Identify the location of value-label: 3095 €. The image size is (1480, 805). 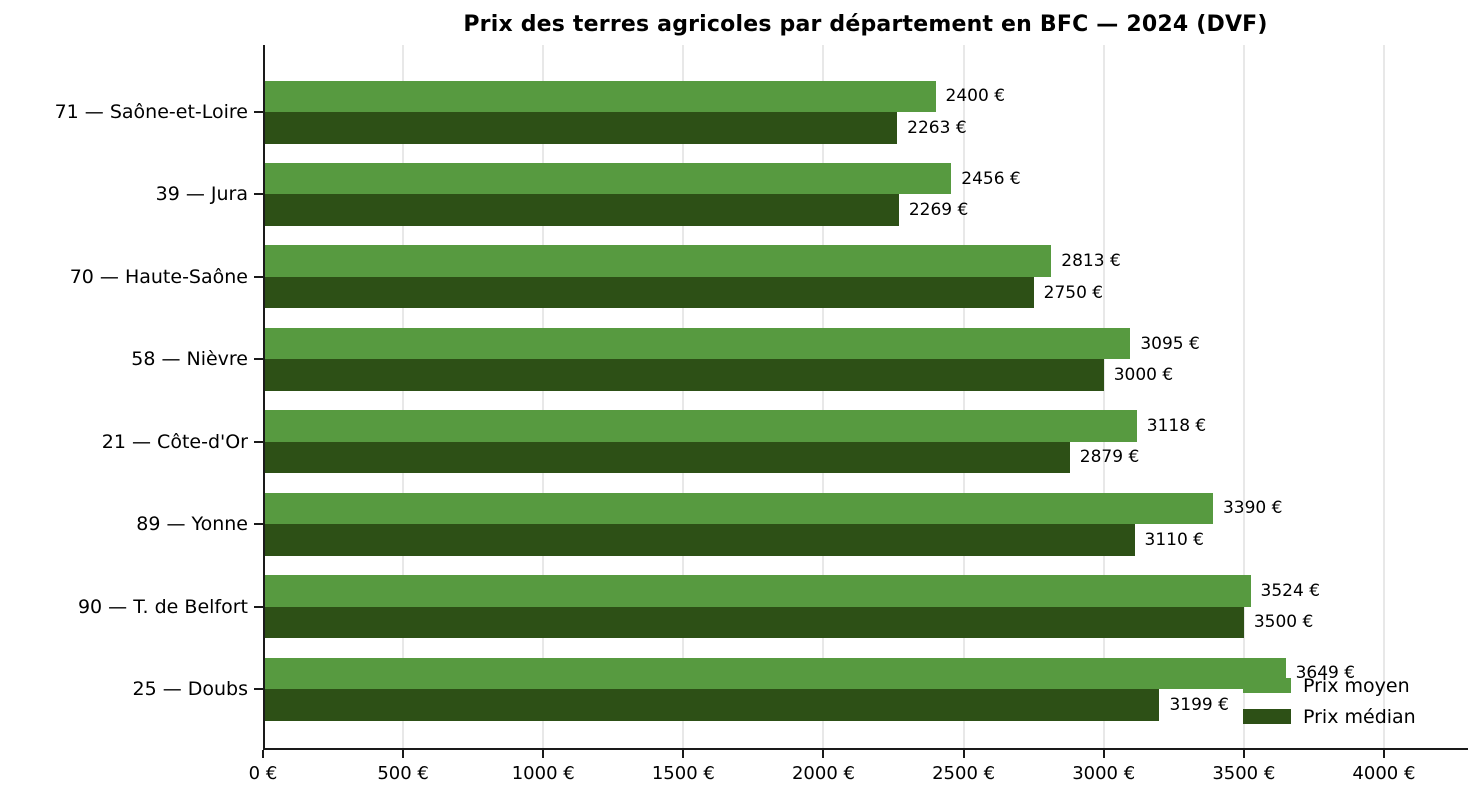
(1170, 343).